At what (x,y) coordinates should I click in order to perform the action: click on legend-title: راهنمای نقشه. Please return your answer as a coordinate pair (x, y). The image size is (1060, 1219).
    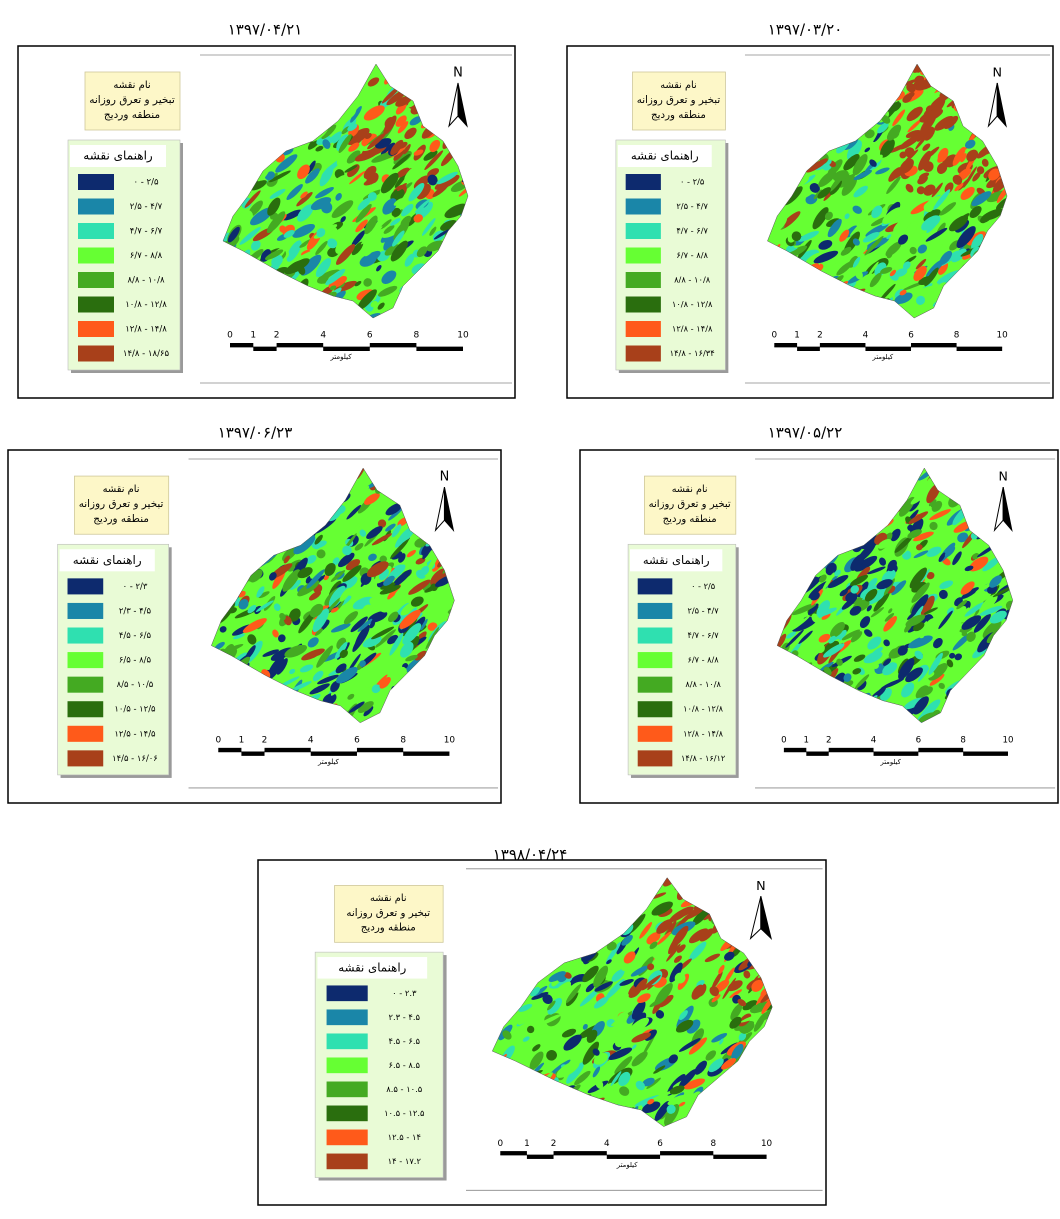
    Looking at the image, I should click on (676, 560).